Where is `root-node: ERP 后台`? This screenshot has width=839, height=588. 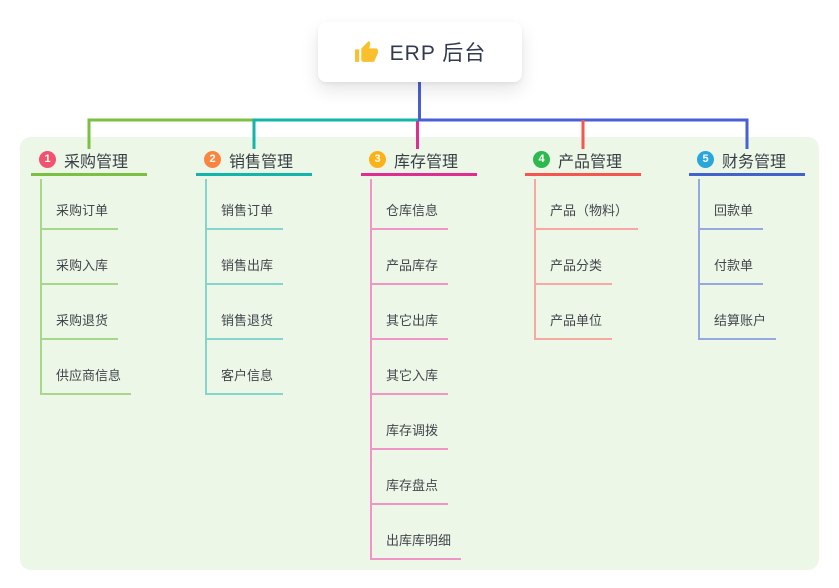
root-node: ERP 后台 is located at coordinates (420, 52).